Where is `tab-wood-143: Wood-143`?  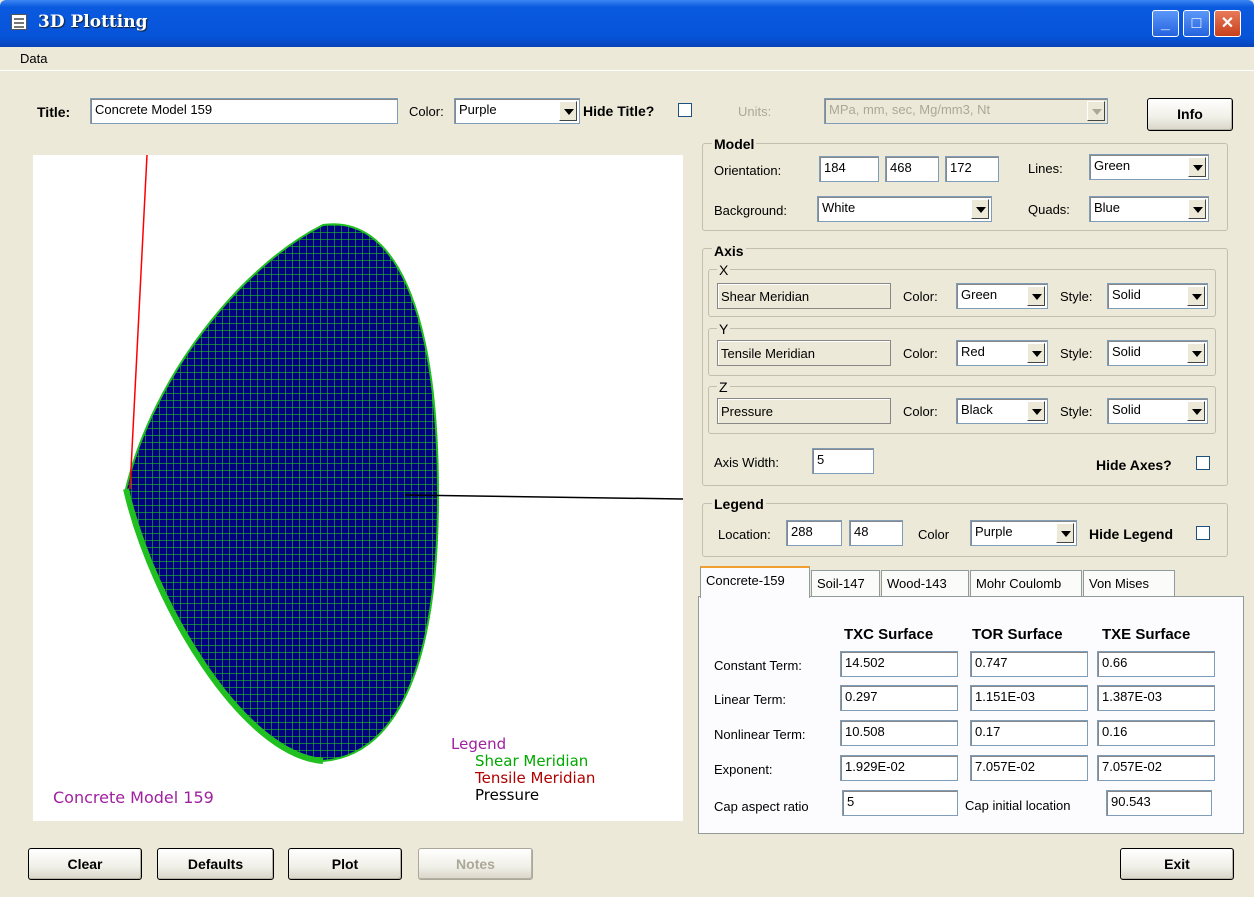 tab-wood-143: Wood-143 is located at coordinates (925, 584).